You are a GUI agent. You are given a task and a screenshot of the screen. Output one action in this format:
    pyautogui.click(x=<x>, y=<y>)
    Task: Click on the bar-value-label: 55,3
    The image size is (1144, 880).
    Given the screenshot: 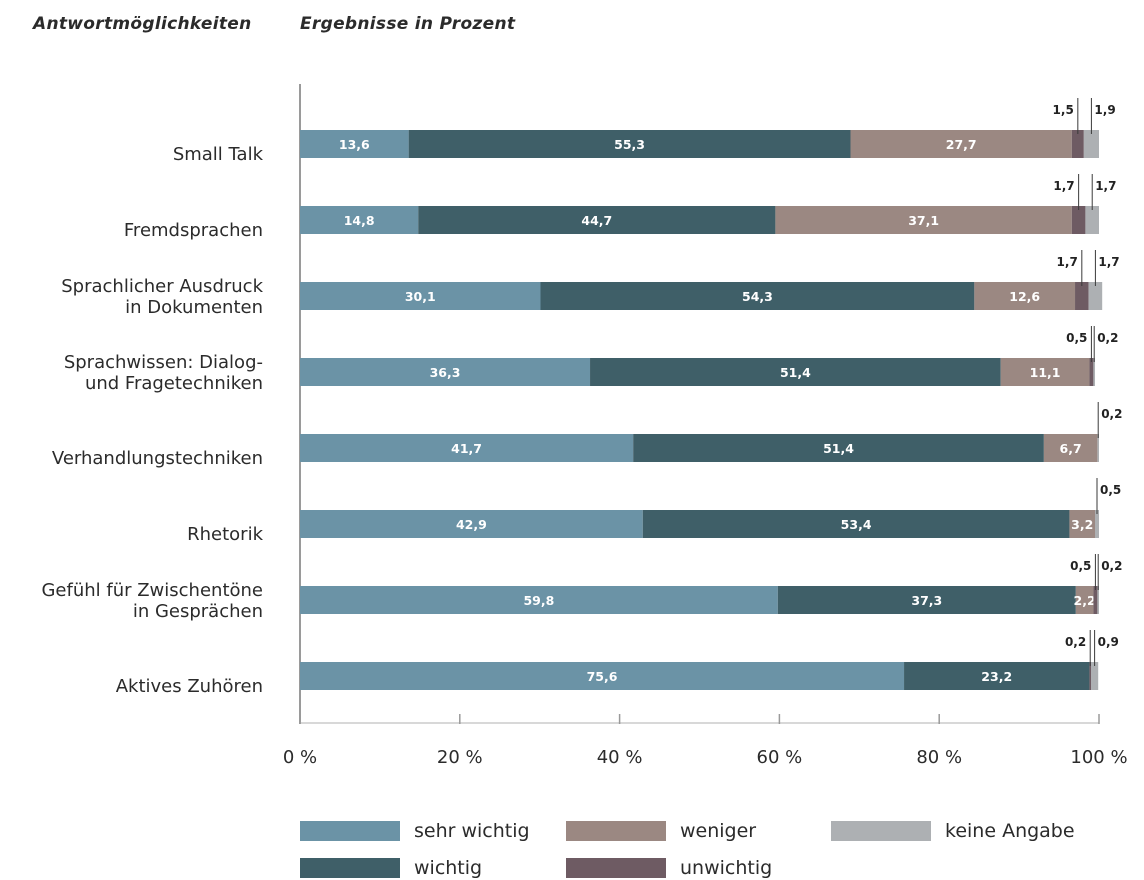 What is the action you would take?
    pyautogui.click(x=629, y=144)
    